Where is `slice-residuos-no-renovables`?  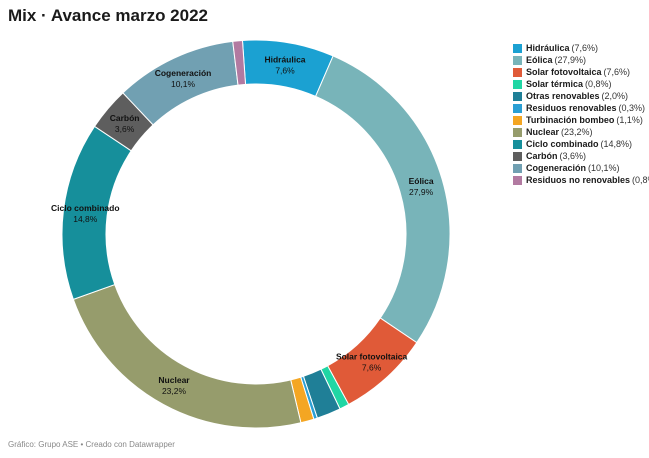 slice-residuos-no-renovables is located at coordinates (239, 62).